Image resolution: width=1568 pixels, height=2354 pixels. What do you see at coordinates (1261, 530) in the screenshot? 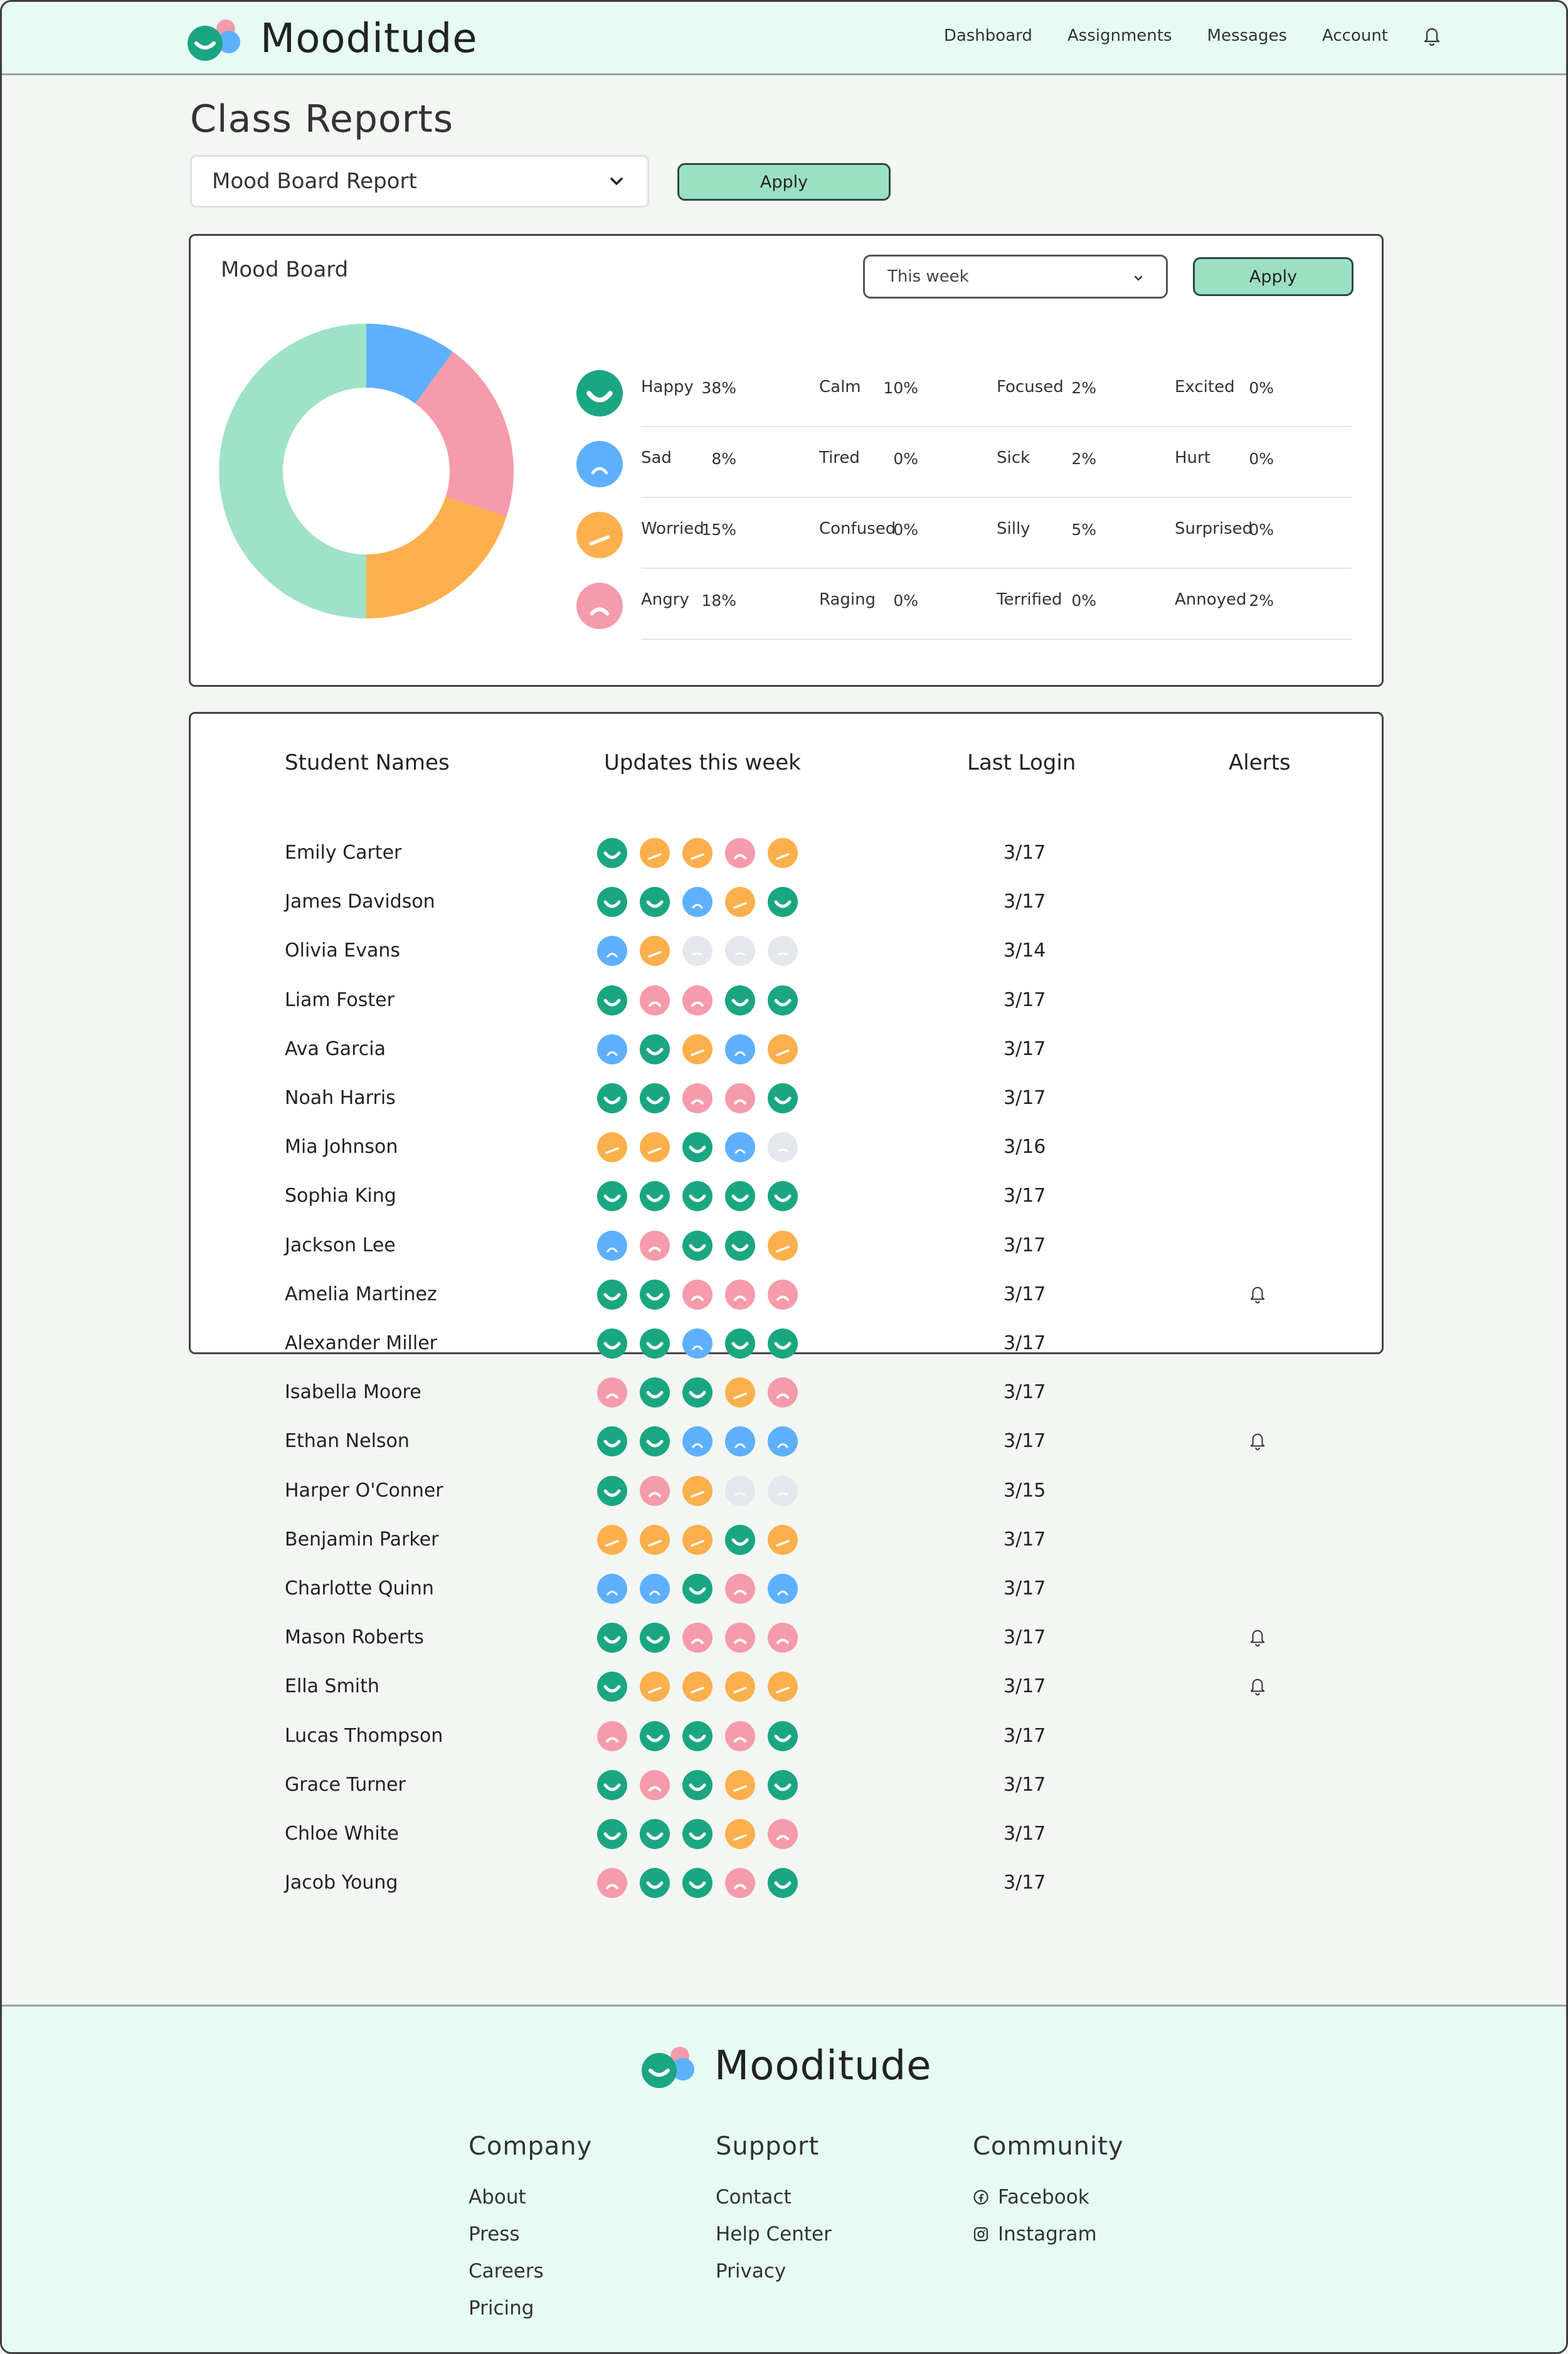
I see `mood-percent: 0%` at bounding box center [1261, 530].